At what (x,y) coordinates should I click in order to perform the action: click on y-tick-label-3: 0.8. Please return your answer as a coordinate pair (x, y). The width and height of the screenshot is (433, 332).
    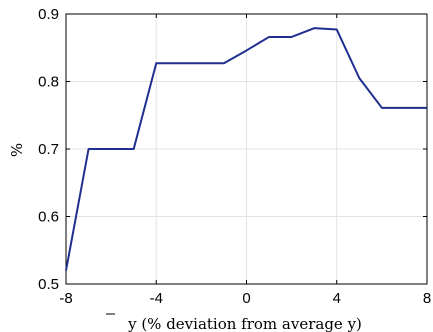
    Looking at the image, I should click on (48, 82).